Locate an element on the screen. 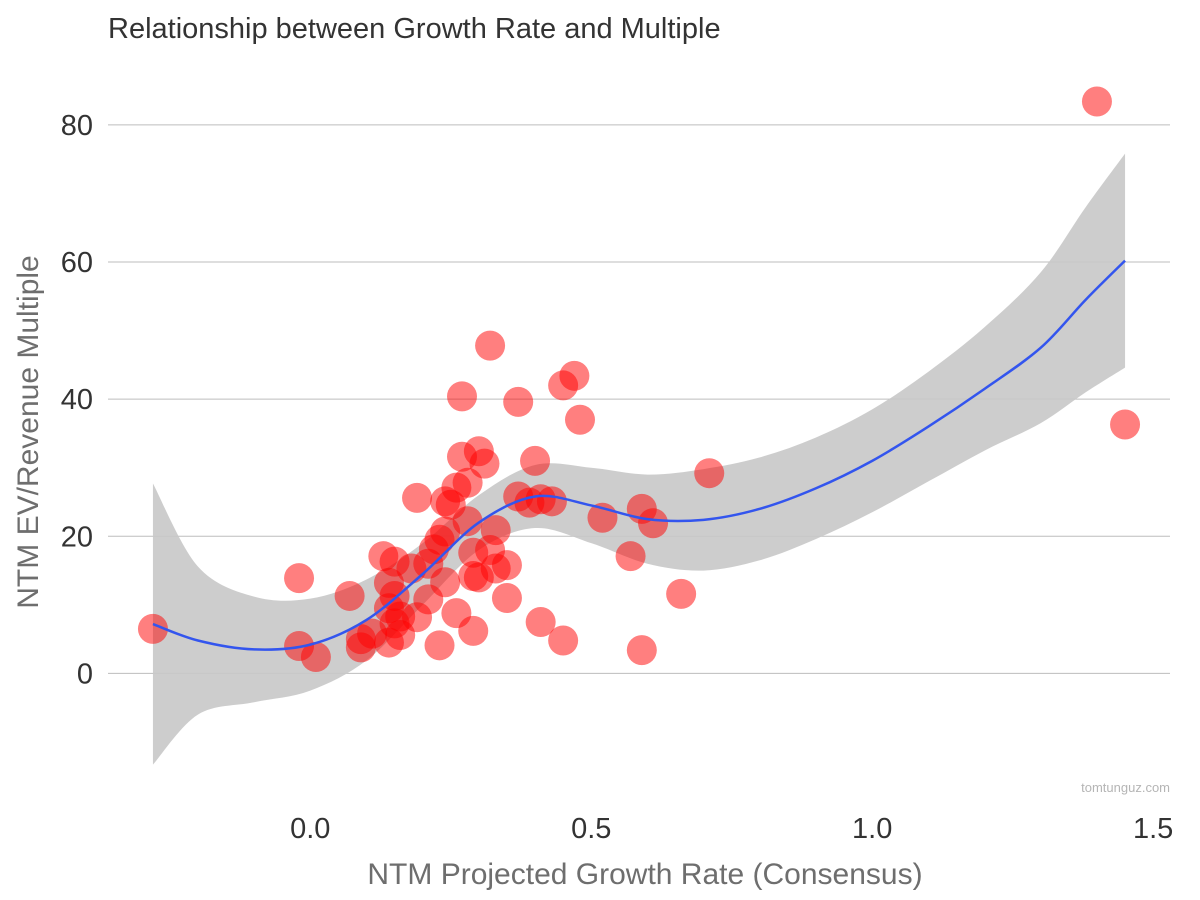  y-axis-ticks: 0 20 40 60 80 is located at coordinates (77, 400).